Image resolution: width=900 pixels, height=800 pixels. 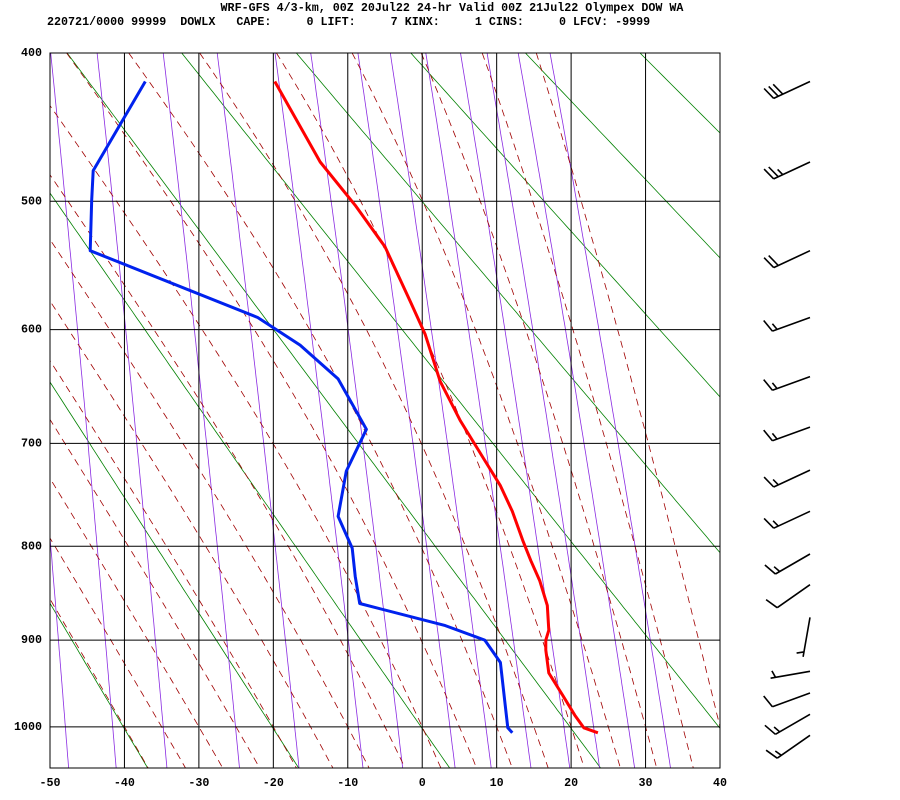 I want to click on y-tick-label: 400, so click(x=31, y=53).